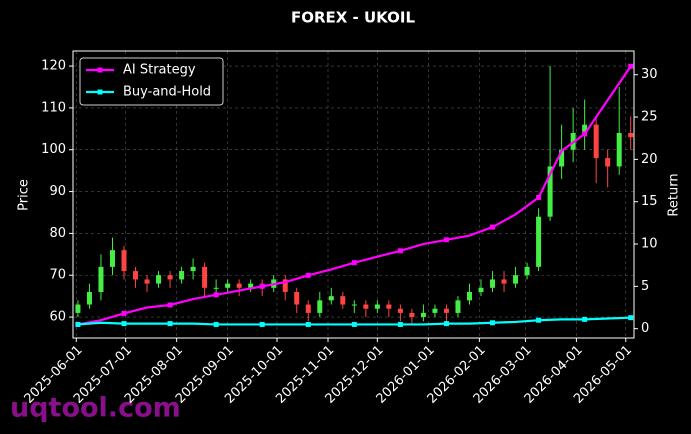 This screenshot has width=691, height=434. What do you see at coordinates (57, 191) in the screenshot?
I see `y-tick-label: 90` at bounding box center [57, 191].